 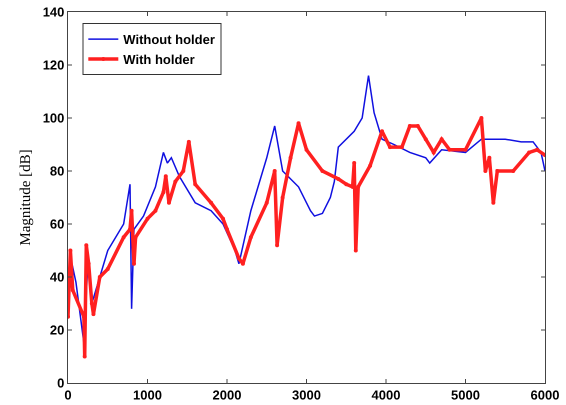 I want to click on y-axis-title: Magnitude [dB], so click(x=26, y=197).